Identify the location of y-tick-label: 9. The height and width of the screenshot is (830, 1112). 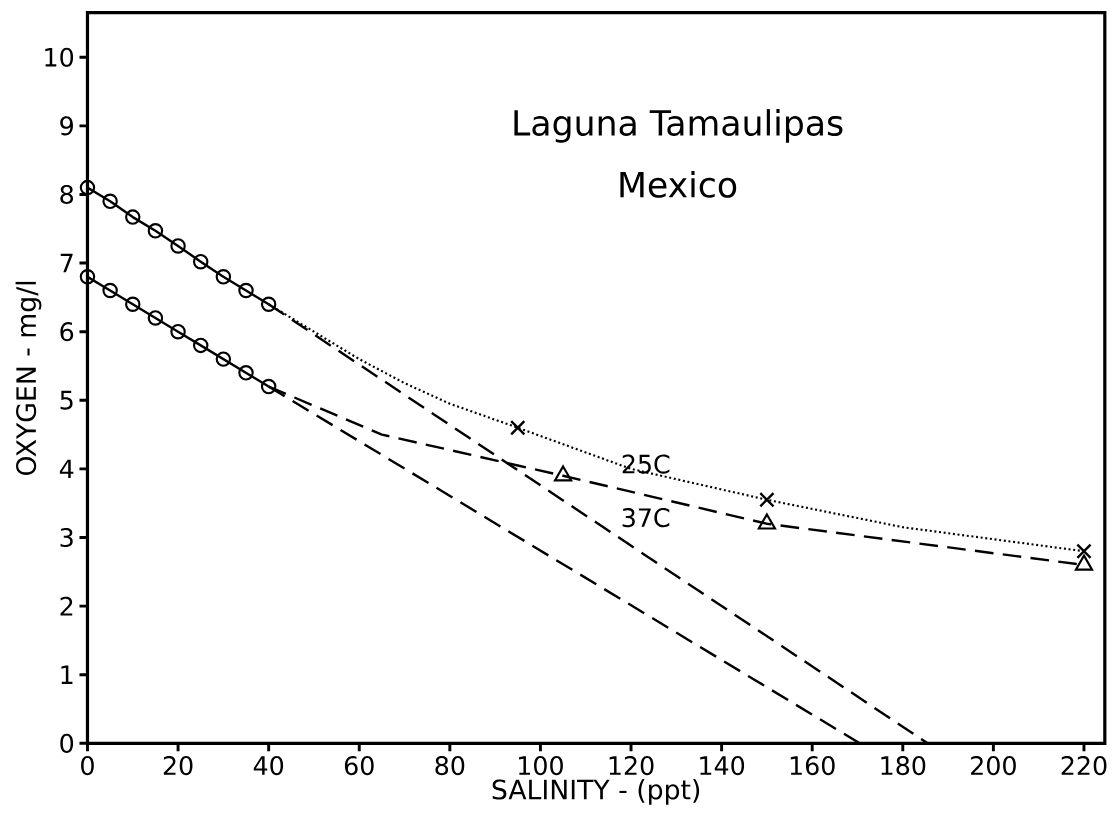
(66, 126).